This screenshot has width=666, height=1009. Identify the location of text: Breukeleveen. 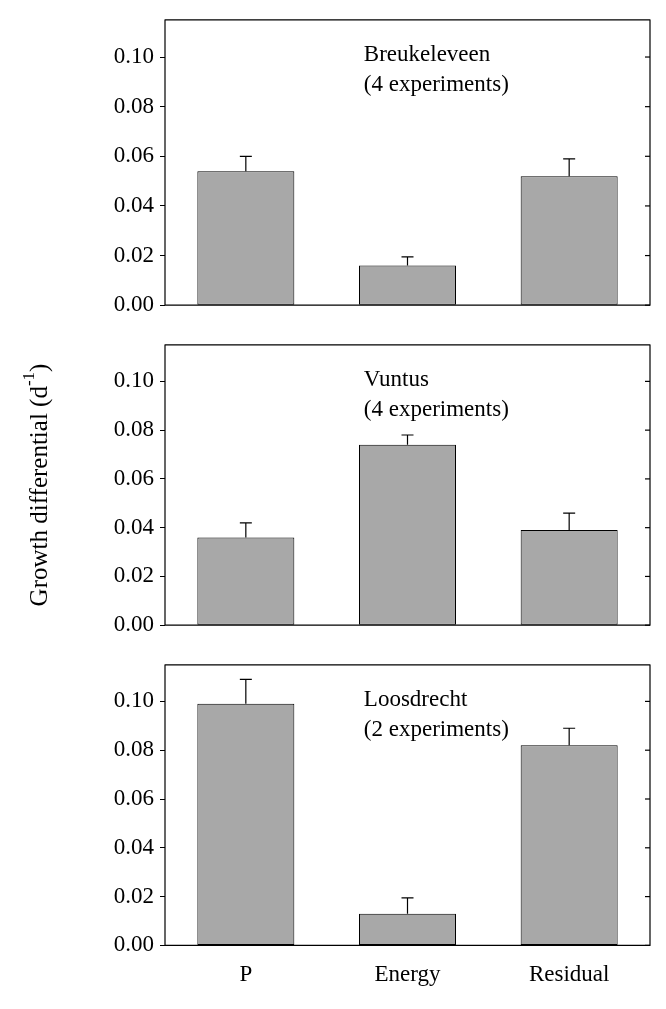
(427, 54).